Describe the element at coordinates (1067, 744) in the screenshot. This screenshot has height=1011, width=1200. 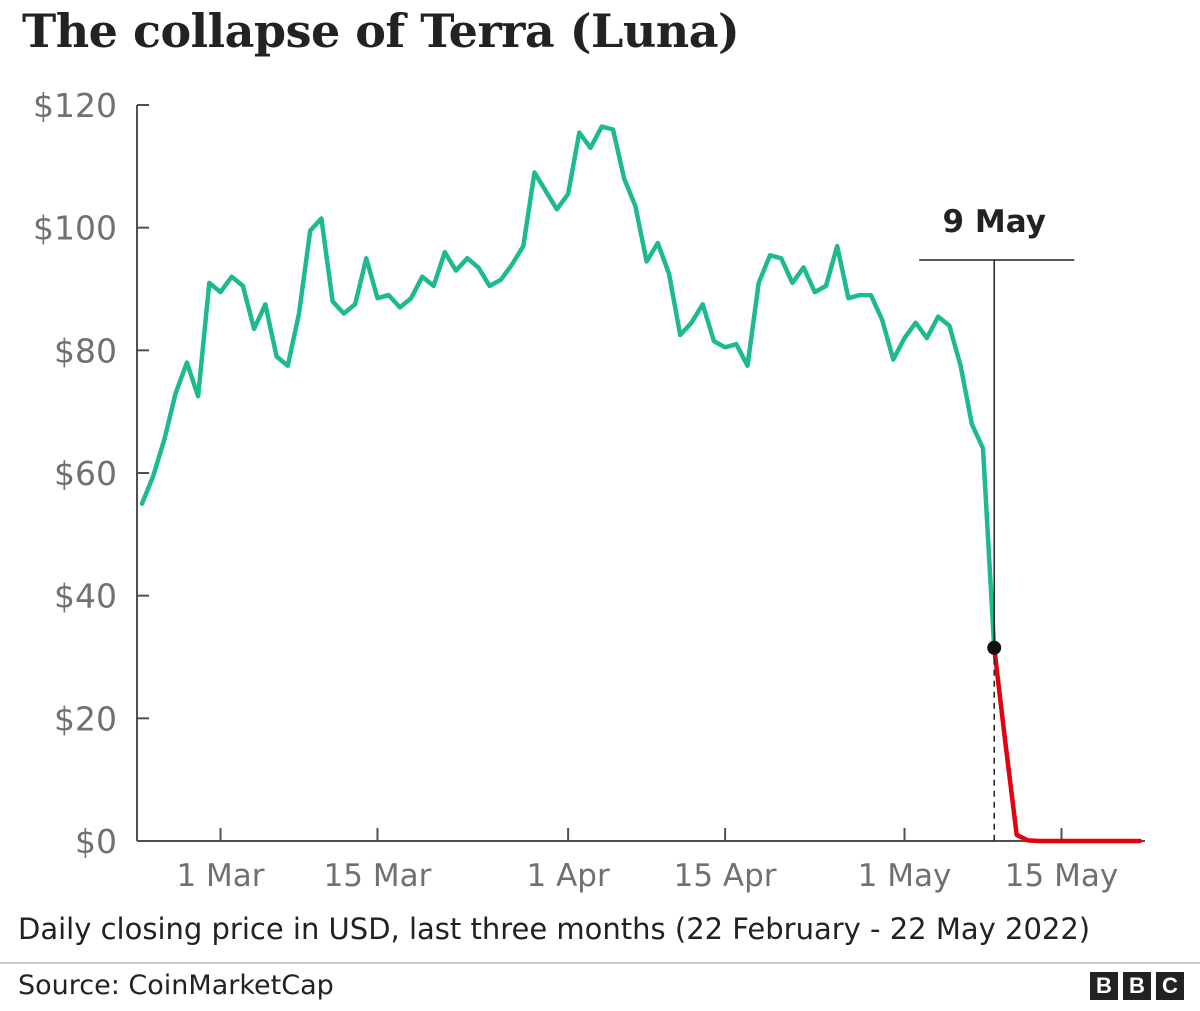
I see `price-line-after` at that location.